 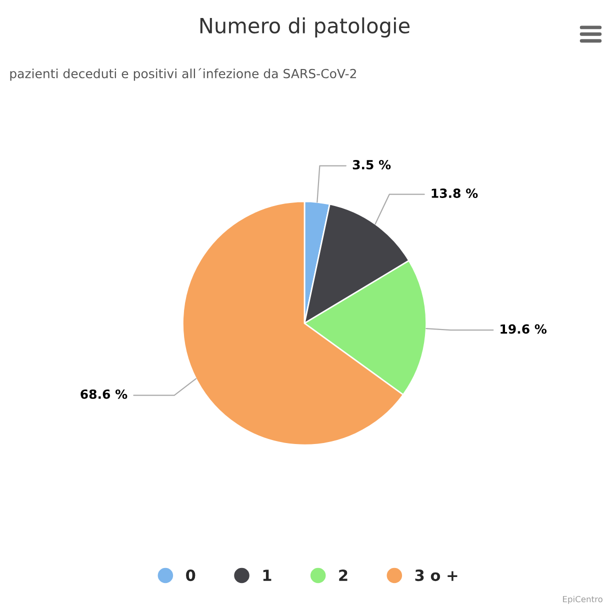 What do you see at coordinates (582, 600) in the screenshot?
I see `text: EpiCentro` at bounding box center [582, 600].